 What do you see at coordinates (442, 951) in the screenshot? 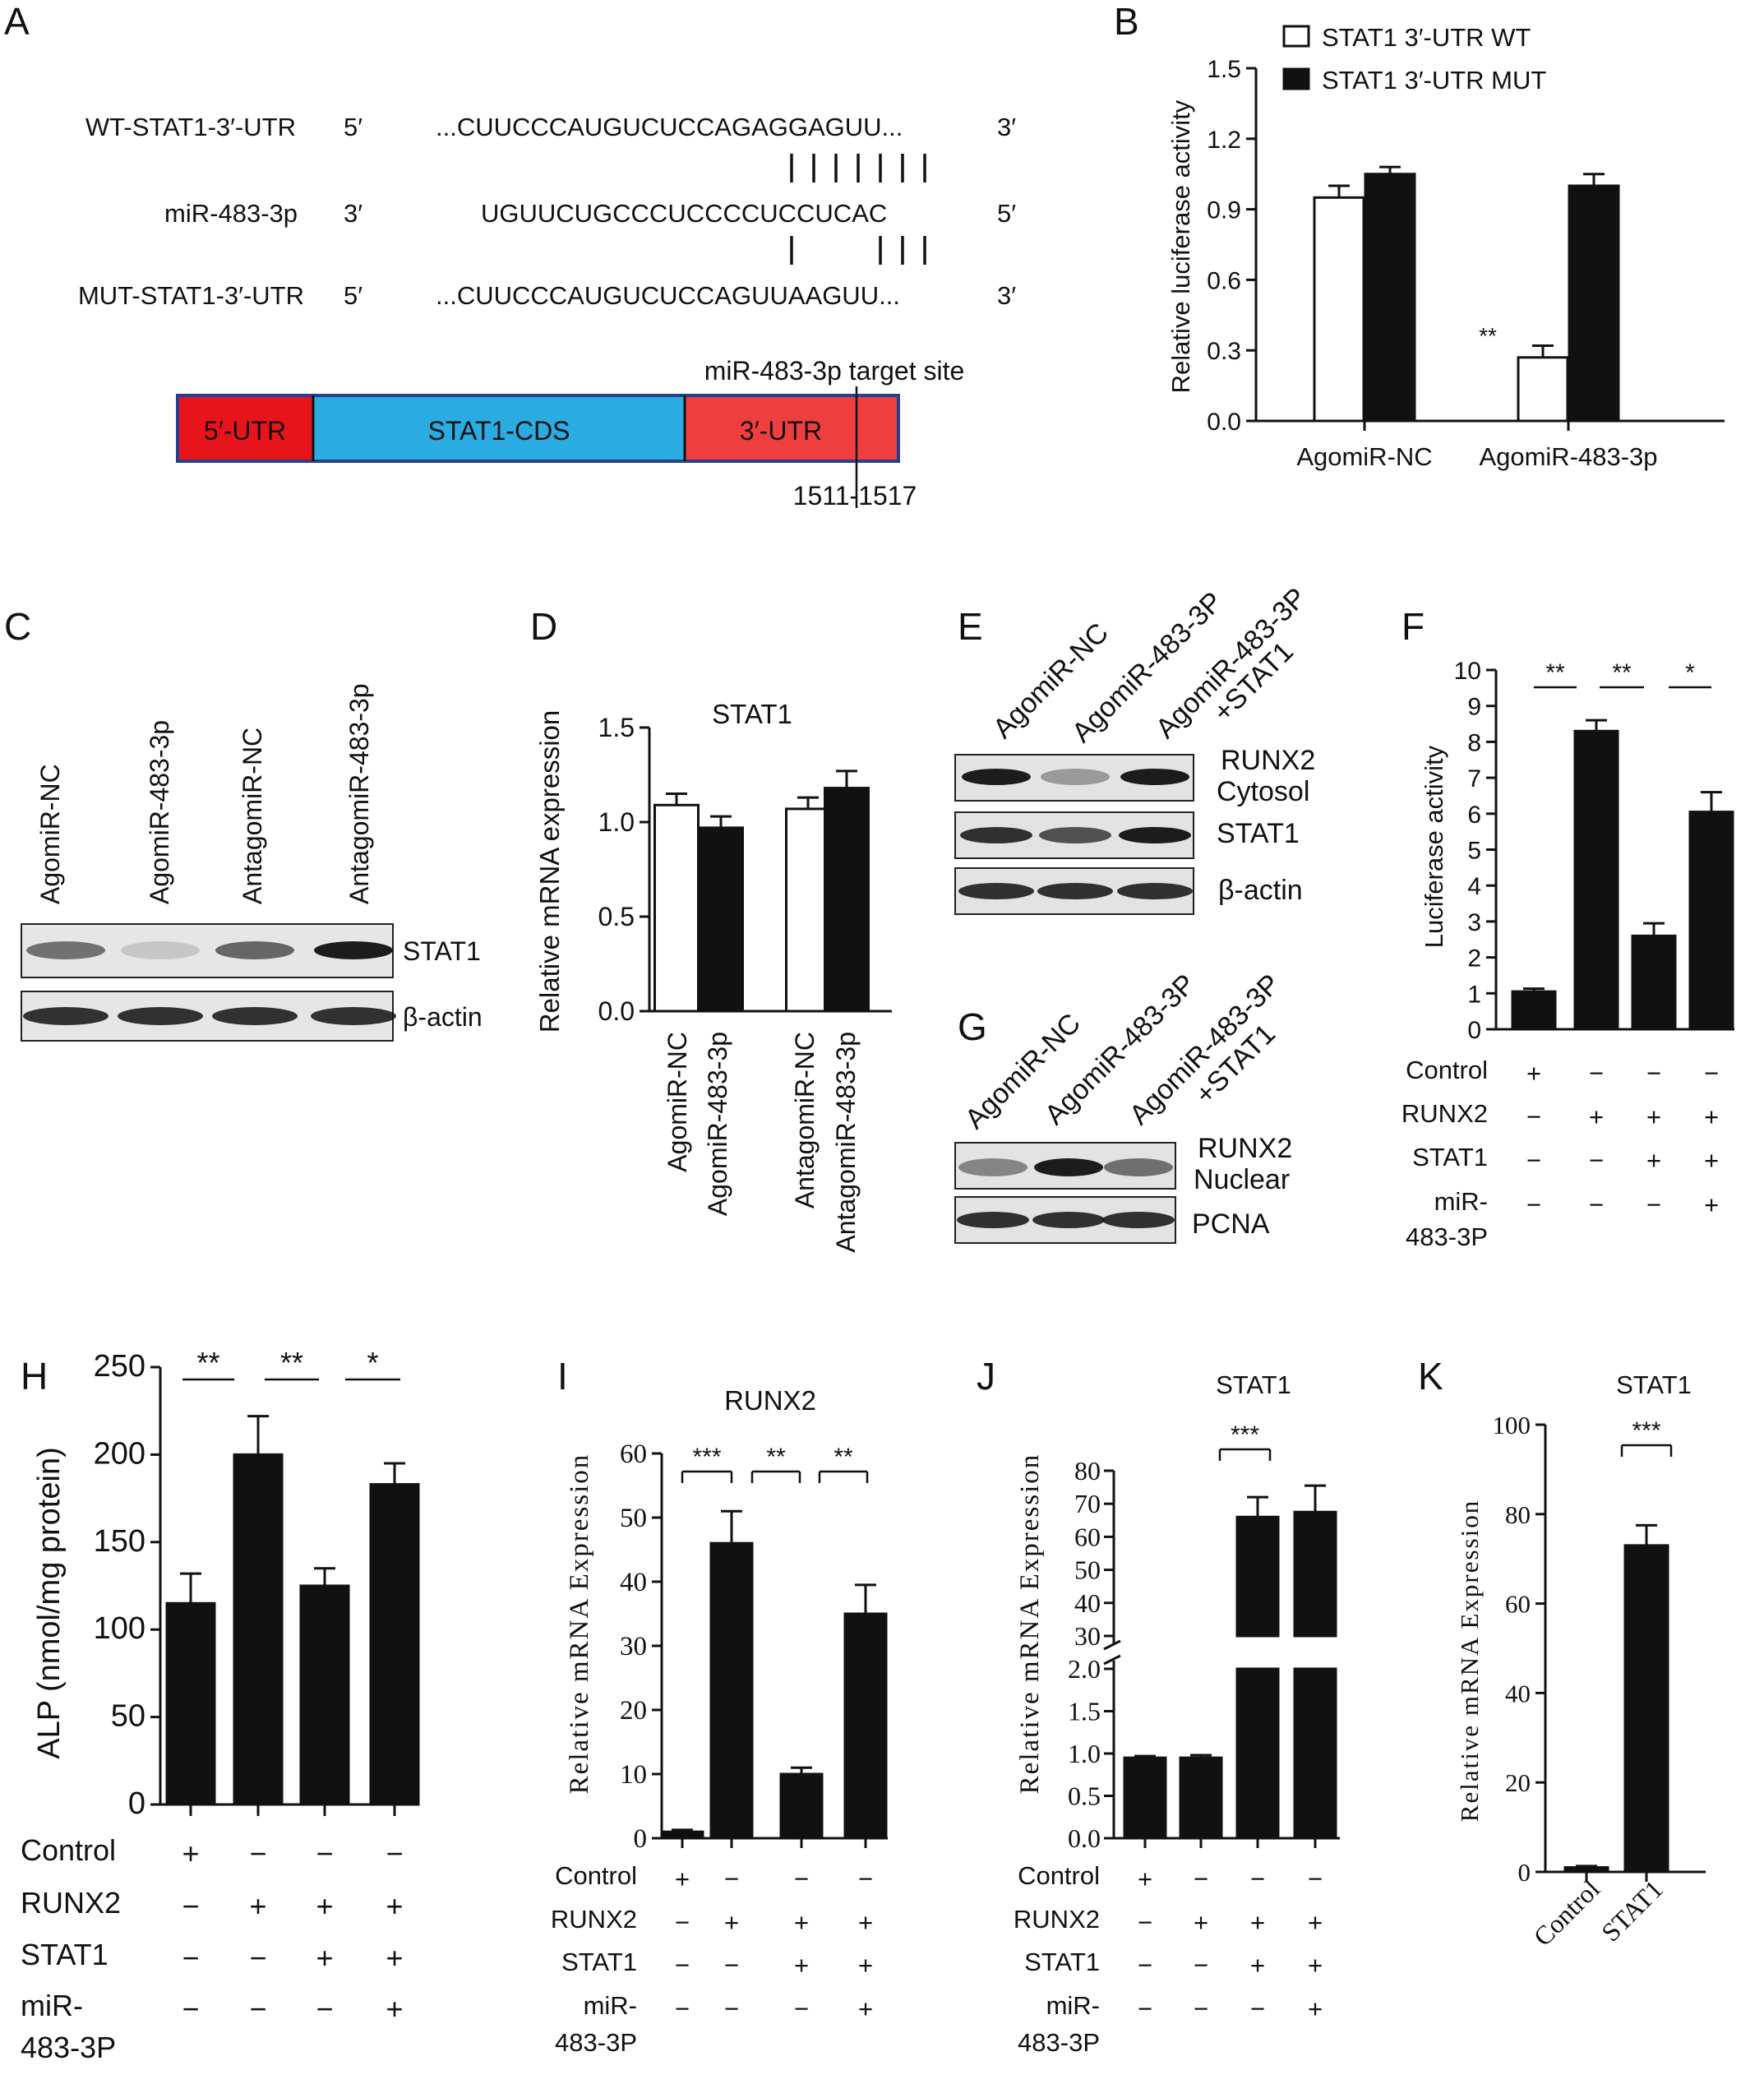
I see `blot-row-label: STAT1` at bounding box center [442, 951].